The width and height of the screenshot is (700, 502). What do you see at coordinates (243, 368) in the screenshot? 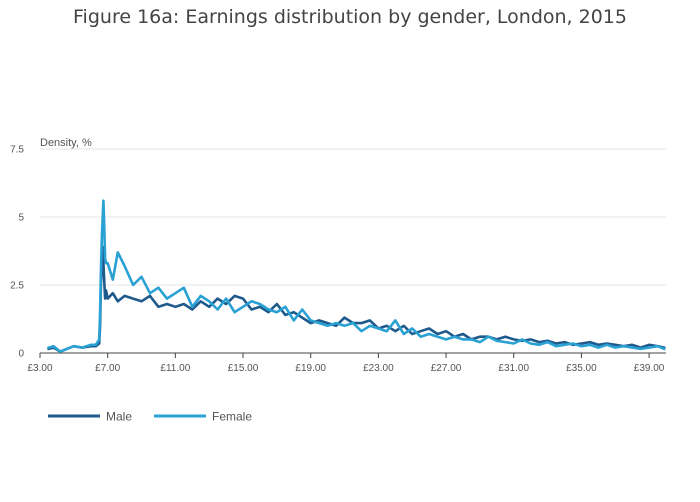
I see `x-tick-label: £15.00` at bounding box center [243, 368].